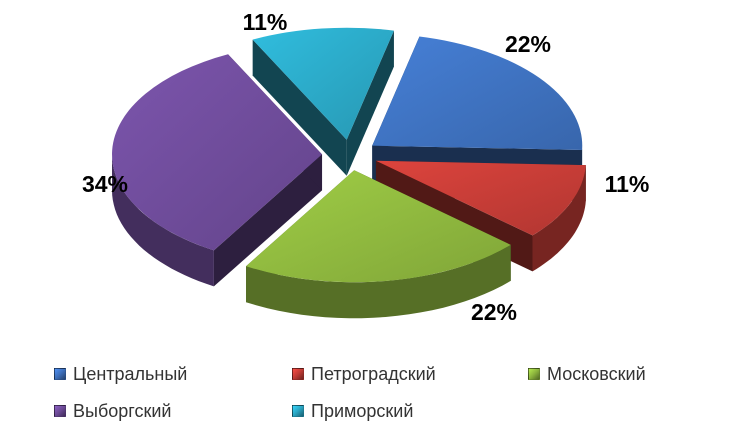  I want to click on data-label-4: 11%, so click(265, 22).